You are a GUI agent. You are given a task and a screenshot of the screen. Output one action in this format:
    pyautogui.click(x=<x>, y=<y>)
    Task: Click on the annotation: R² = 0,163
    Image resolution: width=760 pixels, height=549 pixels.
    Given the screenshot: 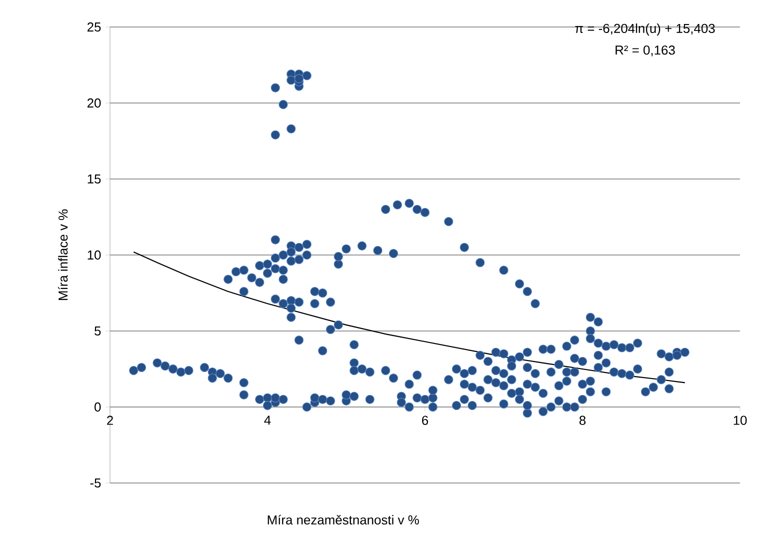 What is the action you would take?
    pyautogui.click(x=645, y=51)
    